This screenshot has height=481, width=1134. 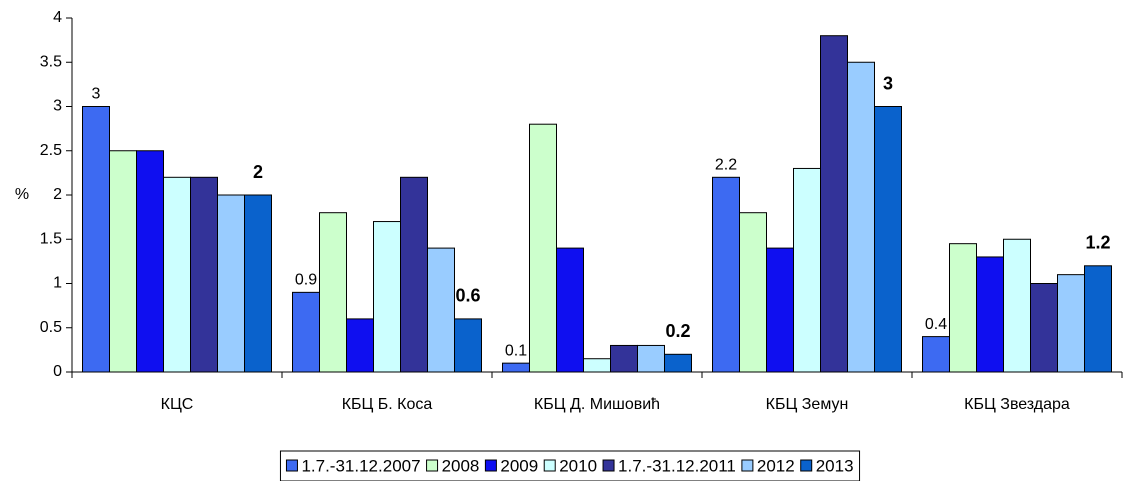 What do you see at coordinates (57, 194) in the screenshot?
I see `y-tick-label: 2` at bounding box center [57, 194].